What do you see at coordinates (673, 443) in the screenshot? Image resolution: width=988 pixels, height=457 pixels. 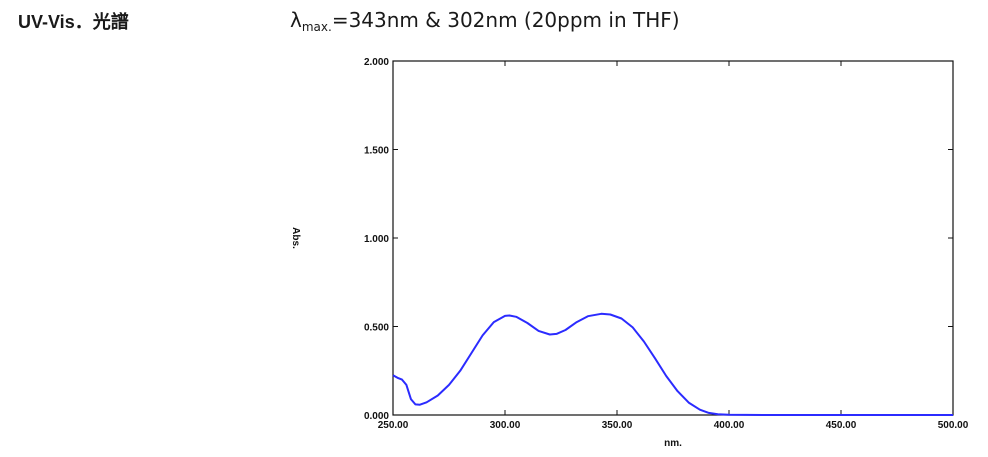 I see `x-axis-label: nm.` at bounding box center [673, 443].